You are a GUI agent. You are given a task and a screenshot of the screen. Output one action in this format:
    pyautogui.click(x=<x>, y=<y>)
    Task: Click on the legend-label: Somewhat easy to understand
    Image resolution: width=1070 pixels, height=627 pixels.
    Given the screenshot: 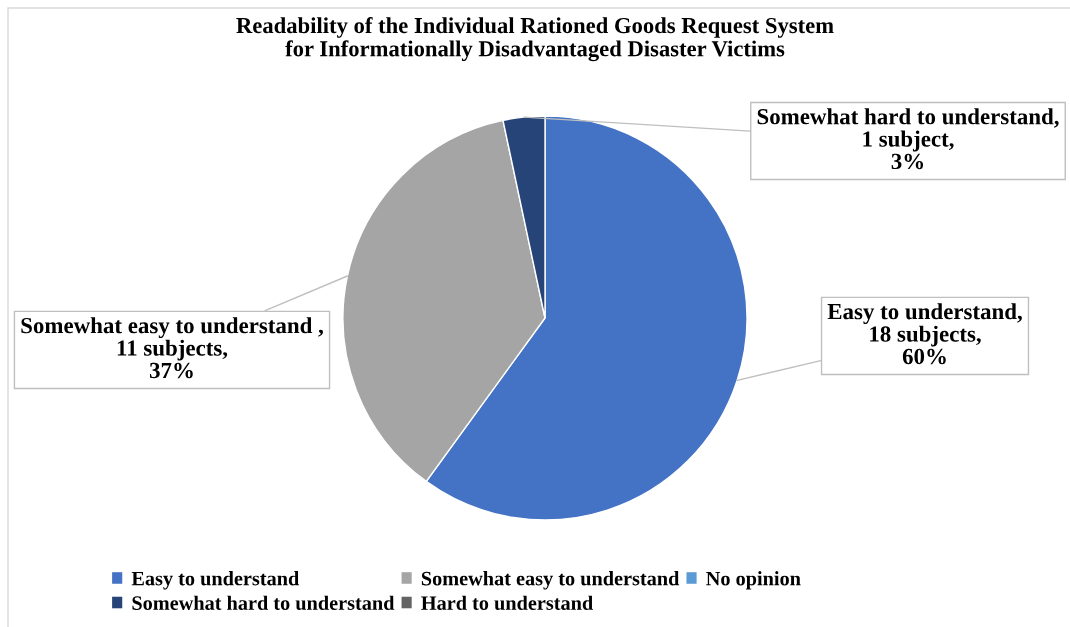 What is the action you would take?
    pyautogui.click(x=550, y=580)
    